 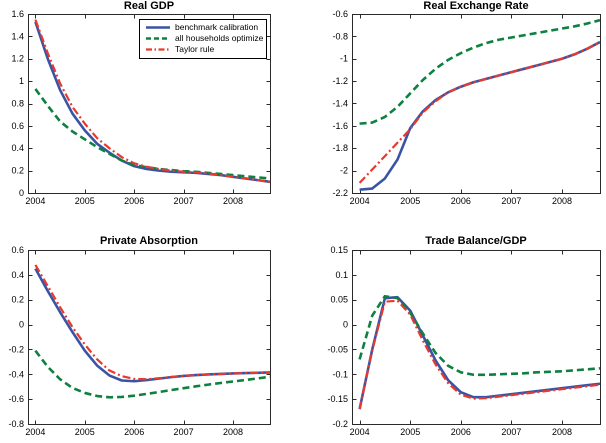 I want to click on legend-entry-benchmark: benchmark calibration, so click(x=203, y=27).